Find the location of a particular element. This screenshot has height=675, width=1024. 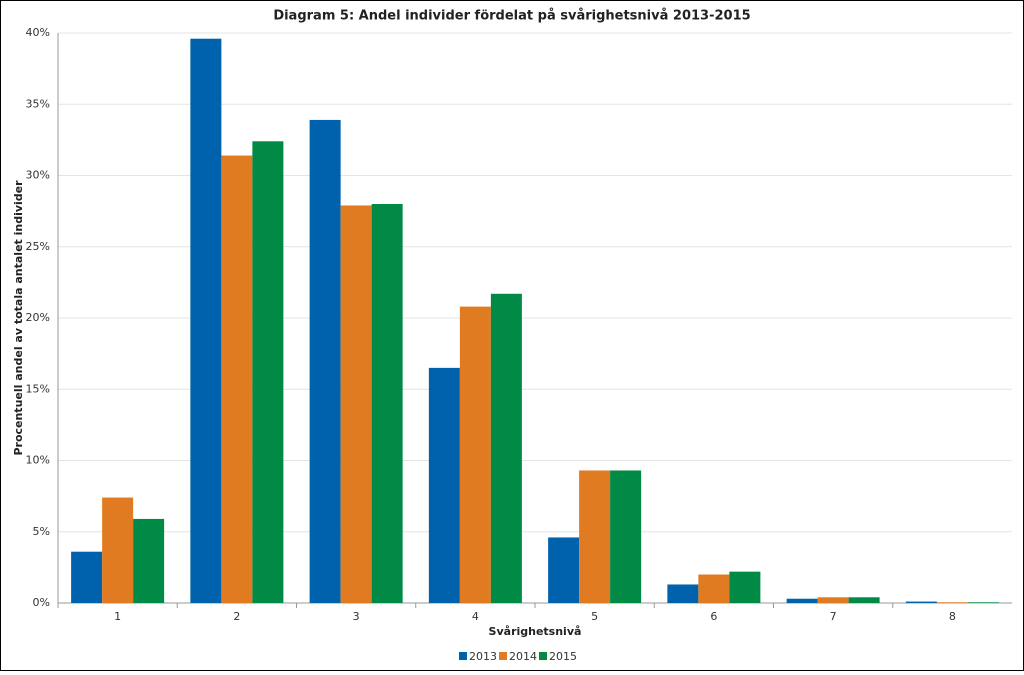

y-tick-label: 0% is located at coordinates (41, 602).